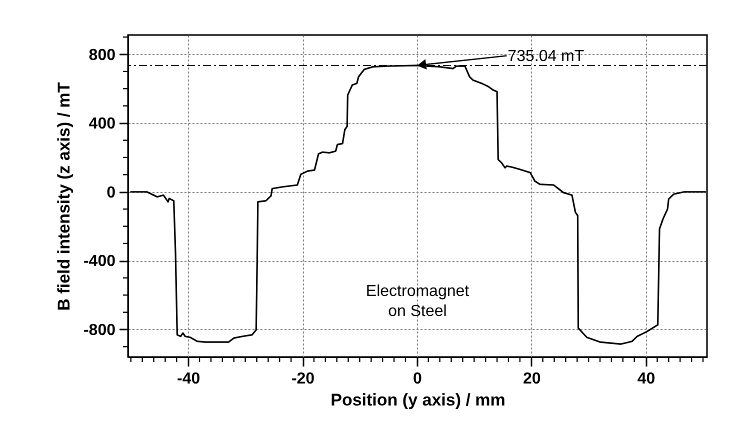 The width and height of the screenshot is (749, 434). I want to click on x-tick-label: 20, so click(531, 379).